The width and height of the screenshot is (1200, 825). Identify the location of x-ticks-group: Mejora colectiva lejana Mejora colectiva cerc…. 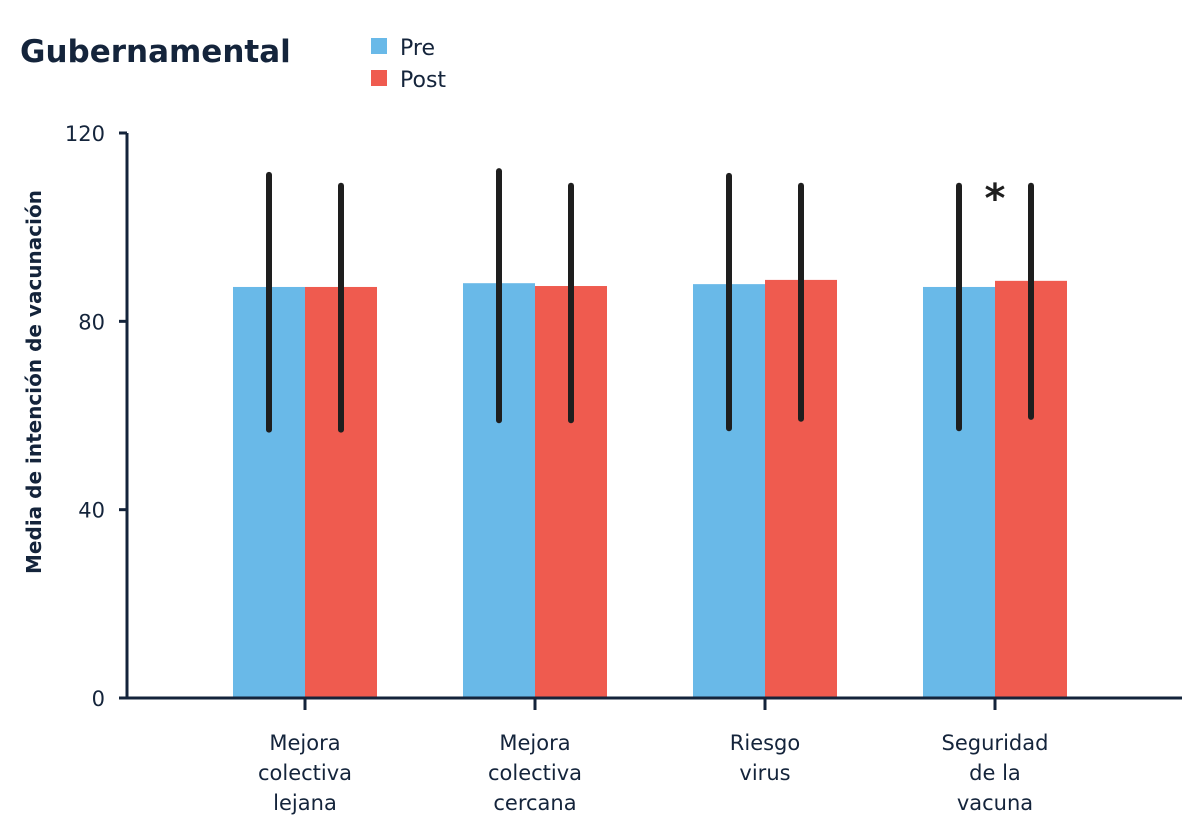
(653, 756).